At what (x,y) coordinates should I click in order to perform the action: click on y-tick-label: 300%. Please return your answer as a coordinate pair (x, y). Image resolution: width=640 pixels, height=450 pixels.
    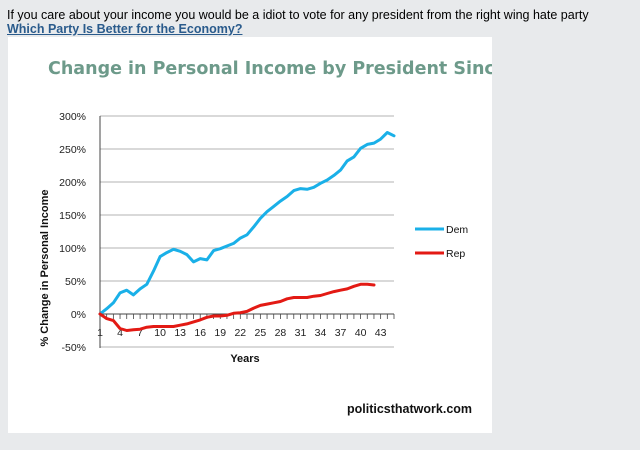
    Looking at the image, I should click on (72, 117).